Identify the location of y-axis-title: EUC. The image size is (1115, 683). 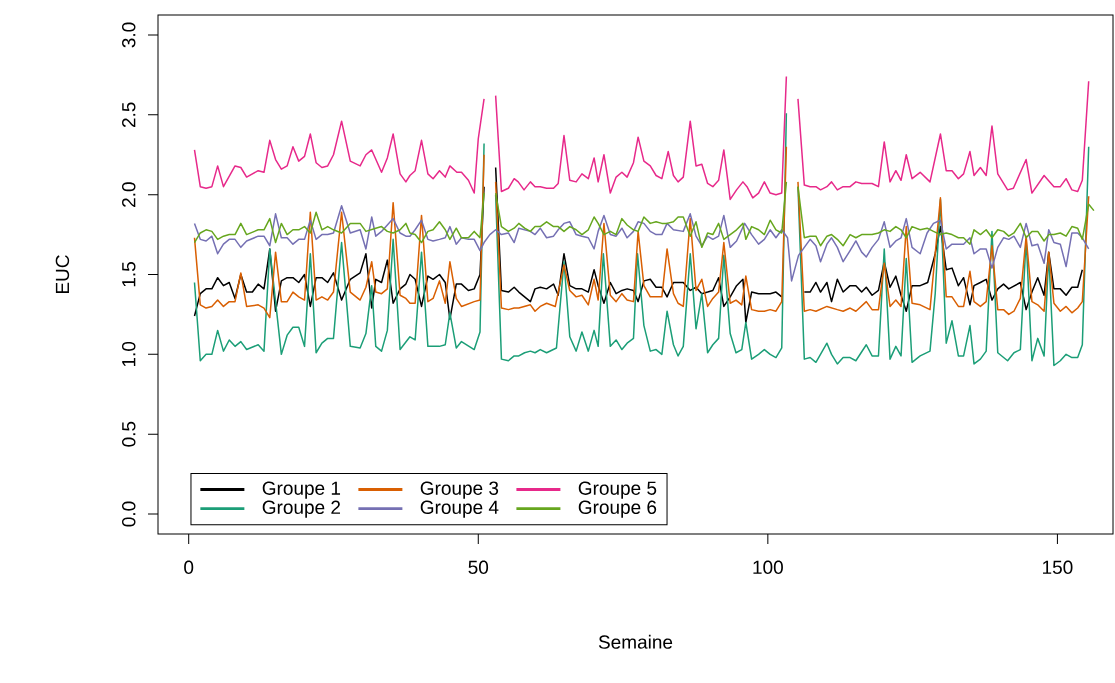
(62, 274).